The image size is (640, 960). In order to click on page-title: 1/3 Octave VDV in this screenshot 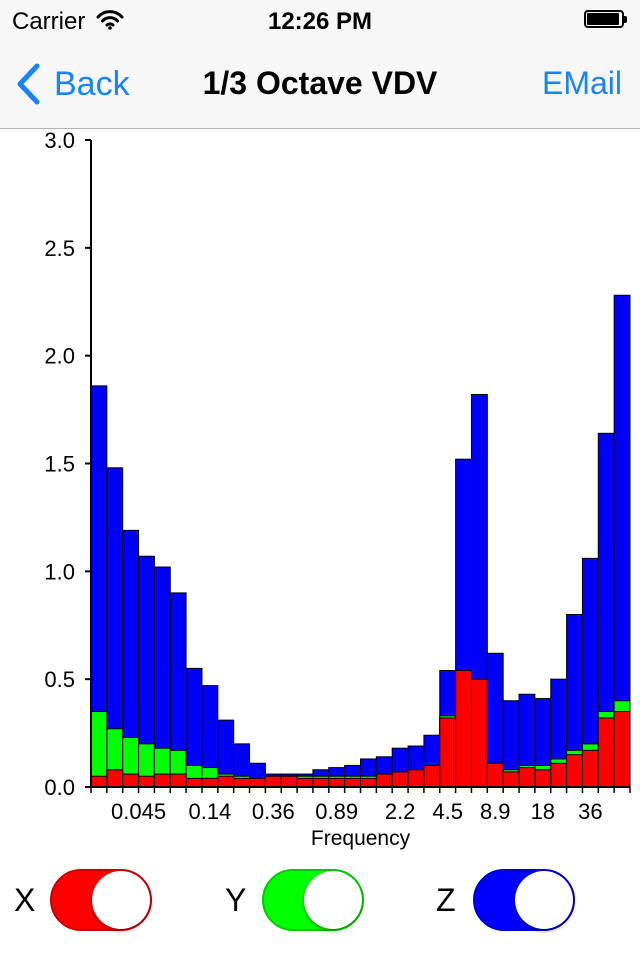, I will do `click(320, 83)`.